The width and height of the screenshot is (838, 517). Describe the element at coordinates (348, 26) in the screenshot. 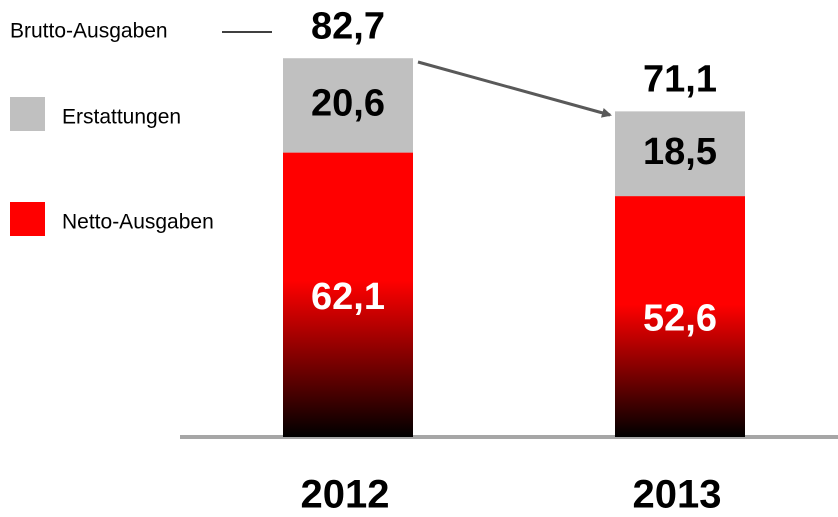

I see `total-label: 82,7` at that location.